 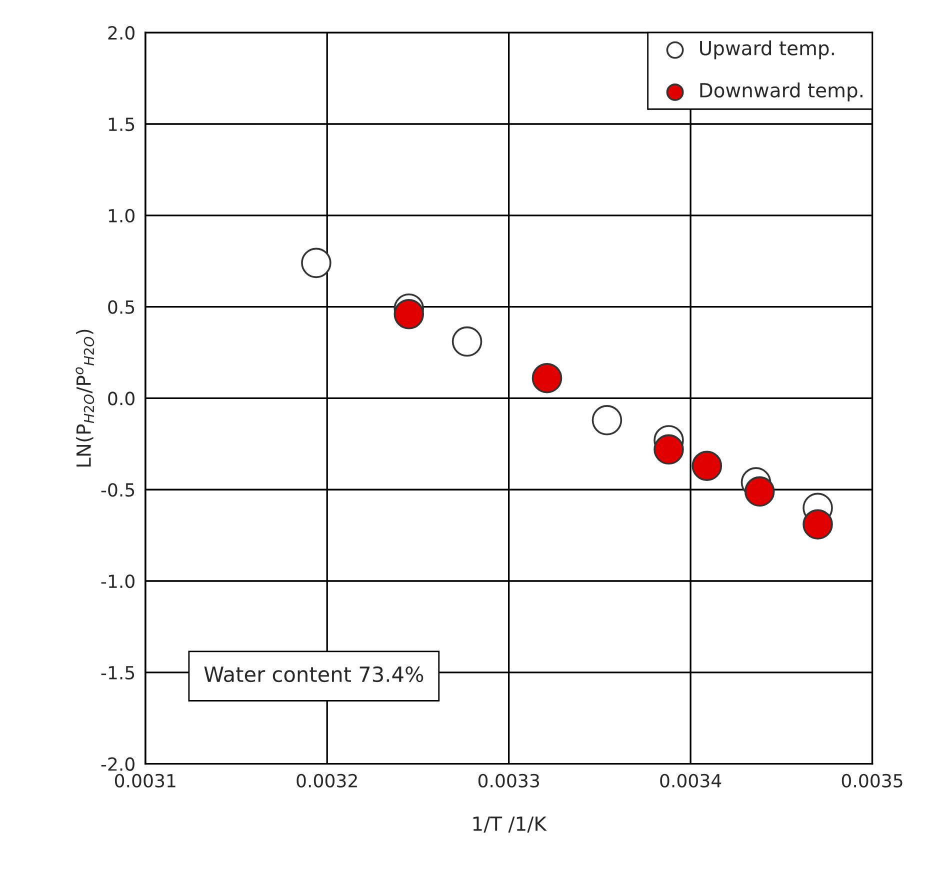 What do you see at coordinates (121, 33) in the screenshot?
I see `y-tick-label: 2.0` at bounding box center [121, 33].